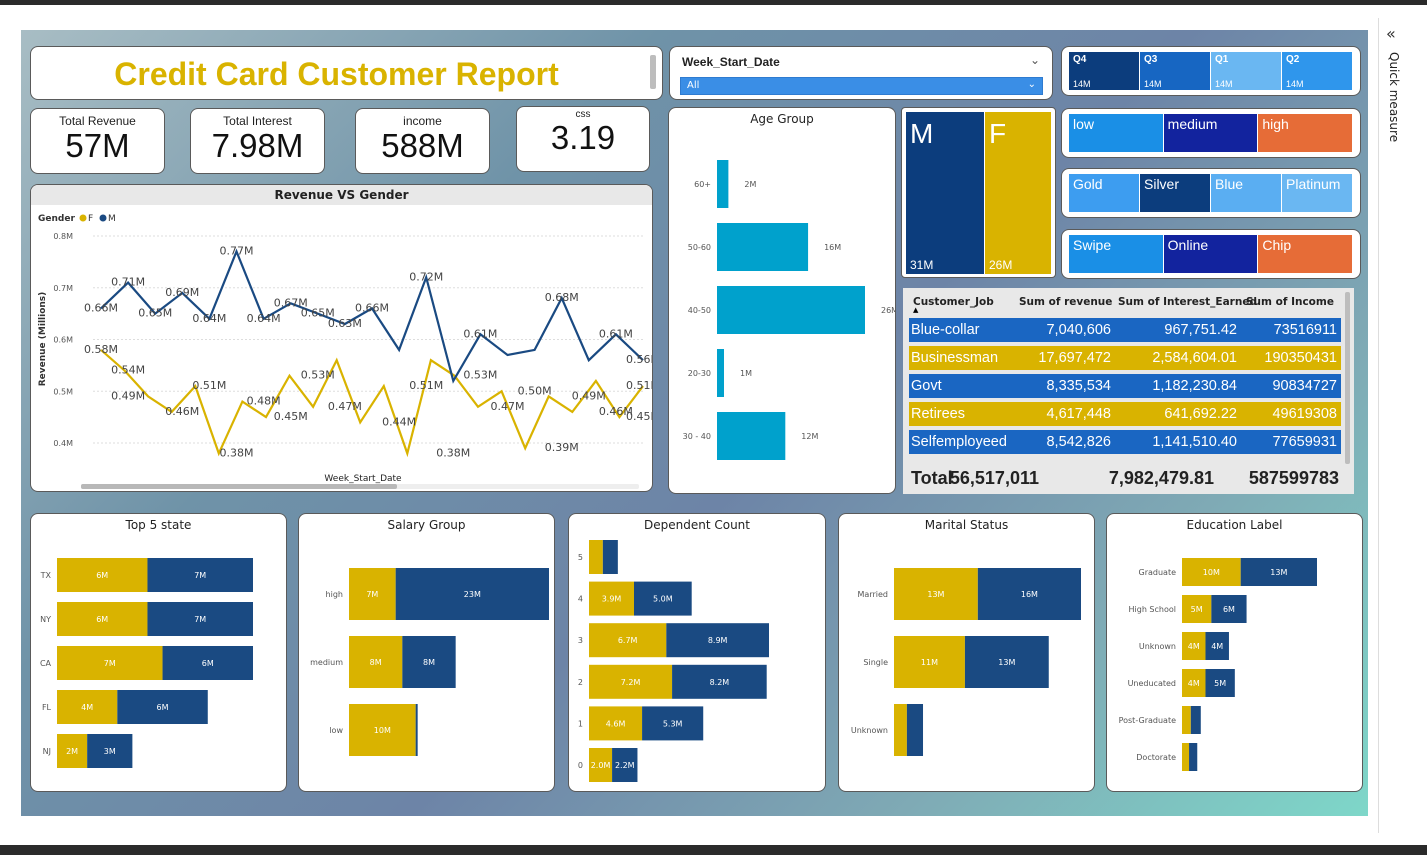  What do you see at coordinates (1187, 302) in the screenshot?
I see `table-header-interest: Sum of Interest_Earned` at bounding box center [1187, 302].